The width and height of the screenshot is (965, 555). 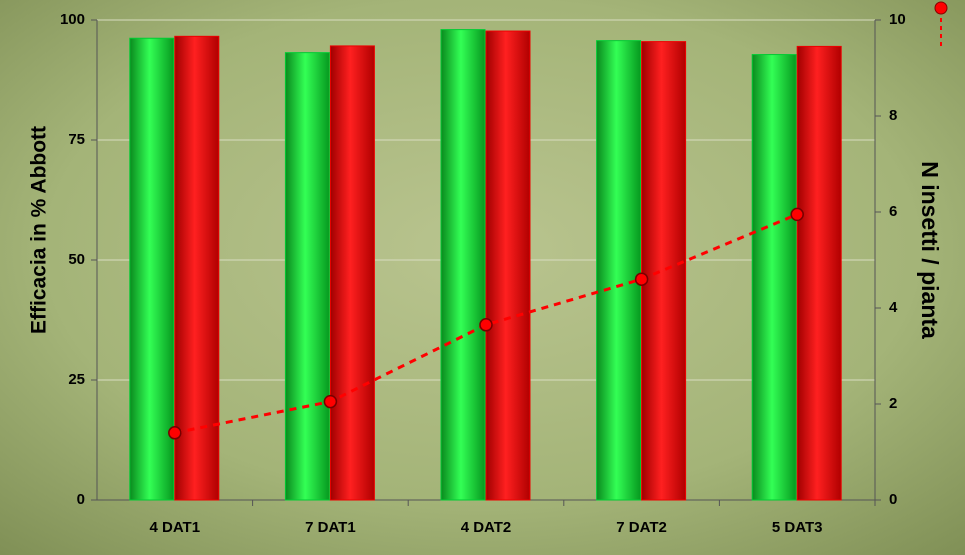 What do you see at coordinates (930, 250) in the screenshot?
I see `y2-axis-title: N insetti / pianta` at bounding box center [930, 250].